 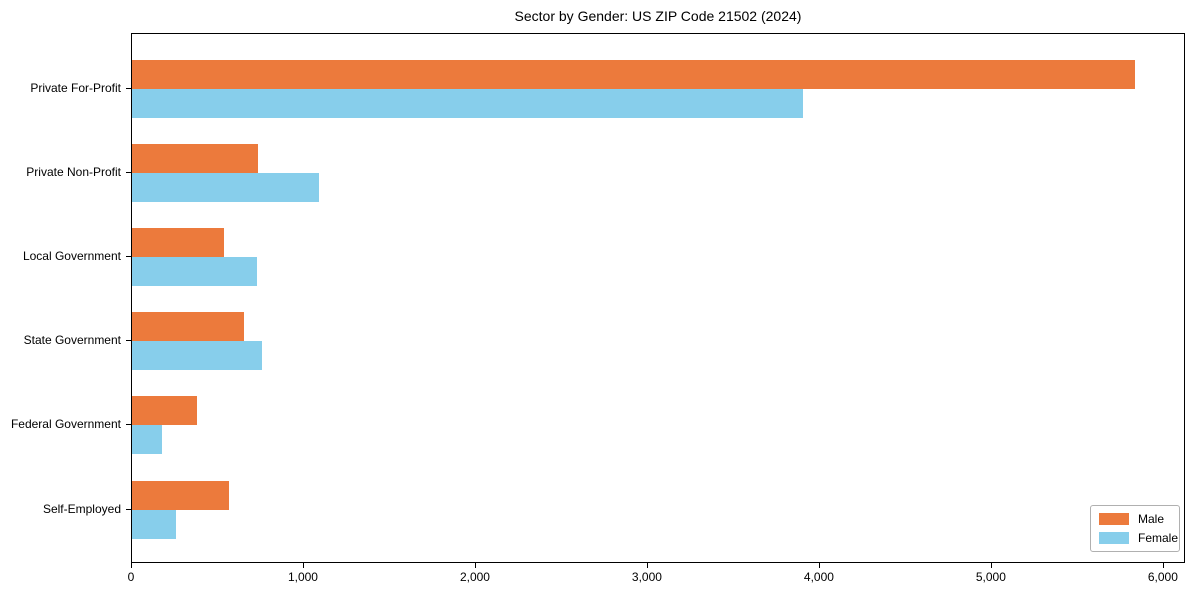 I want to click on bar-female-private-for-profit, so click(x=467, y=103).